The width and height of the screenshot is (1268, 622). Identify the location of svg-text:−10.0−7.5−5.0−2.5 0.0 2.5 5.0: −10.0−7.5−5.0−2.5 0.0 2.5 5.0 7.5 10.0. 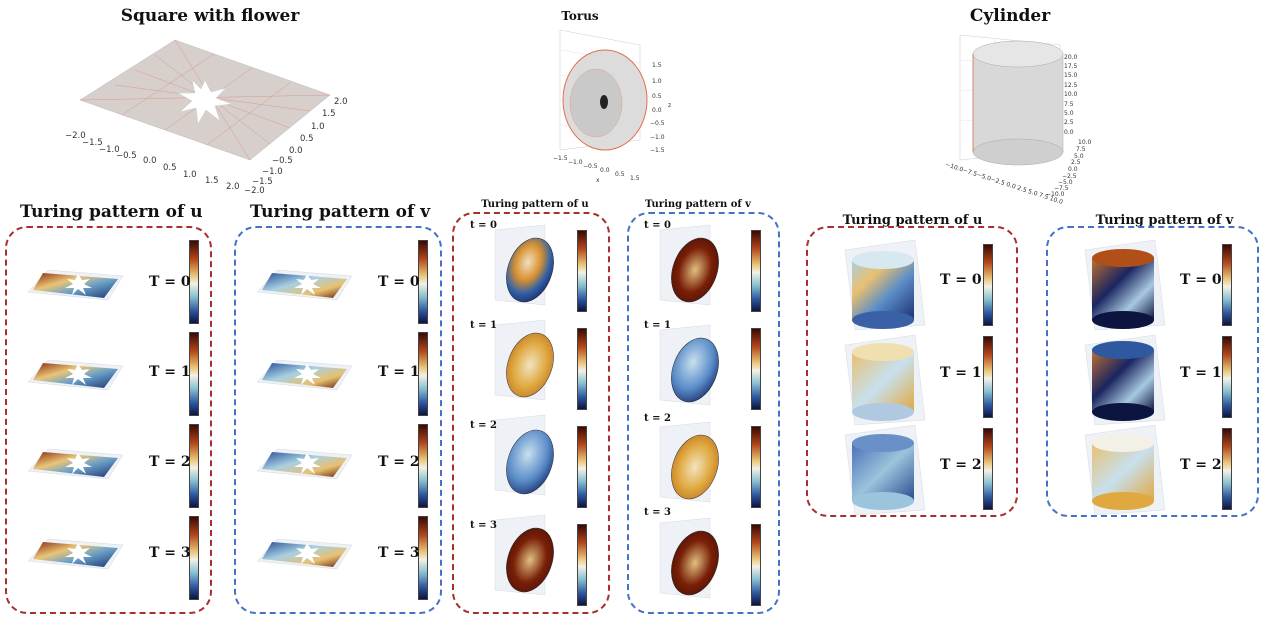
(1003, 183).